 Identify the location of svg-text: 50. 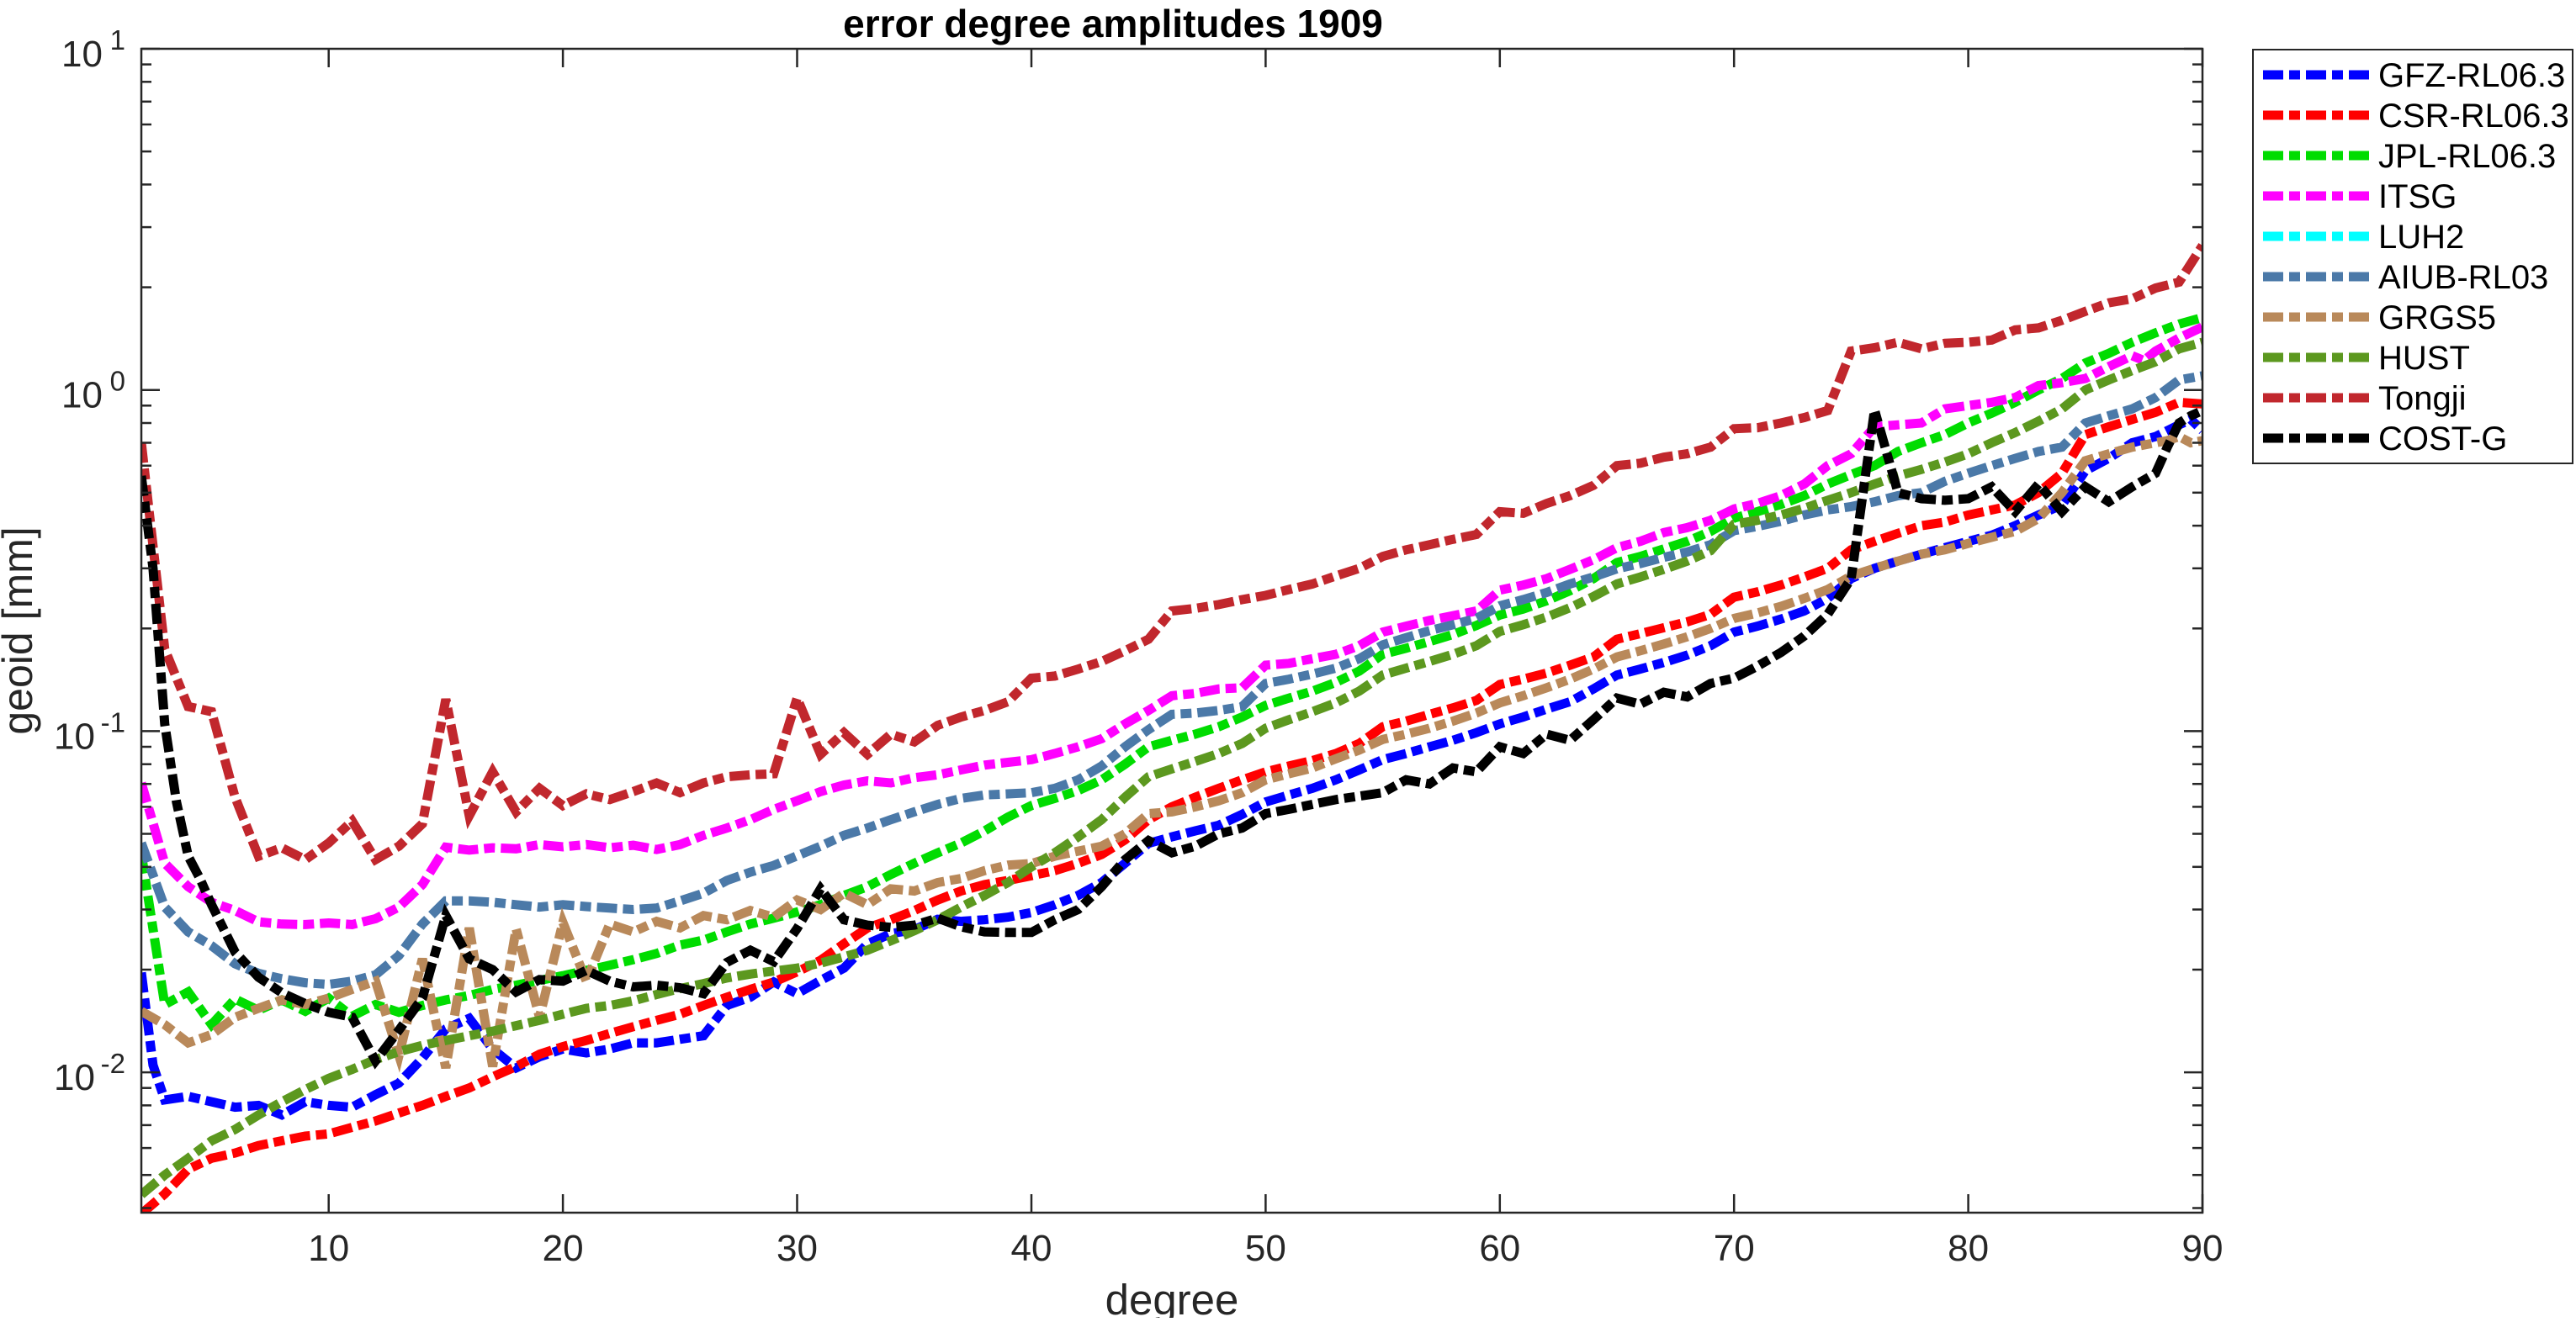
(1265, 1248).